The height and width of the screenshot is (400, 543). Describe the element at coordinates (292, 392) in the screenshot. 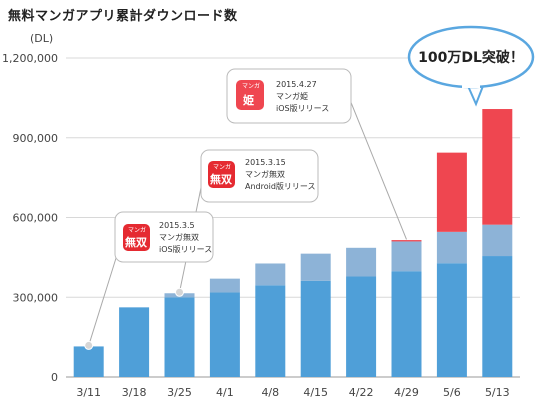

I see `x-axis: 3/11 3/18 3/25 4/1 4/8 4/15 4/22 4/29 5/6 5/13` at that location.